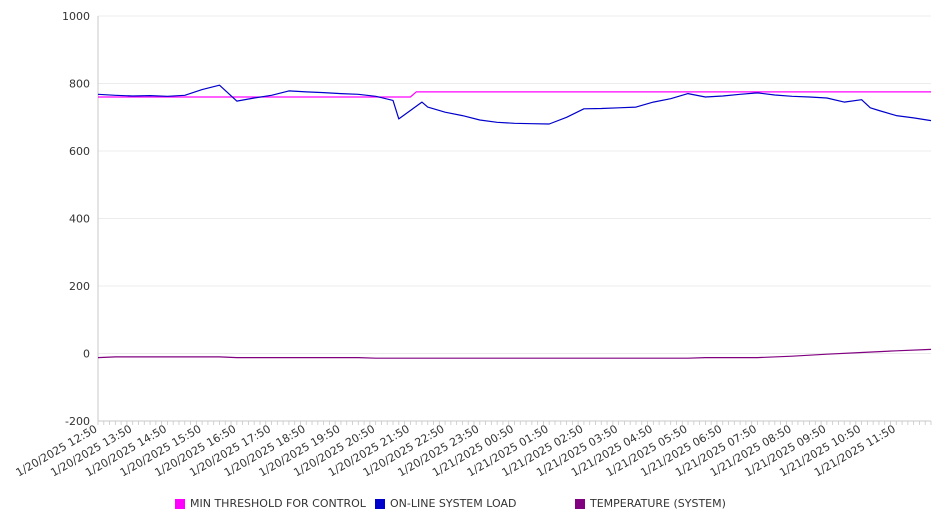 The width and height of the screenshot is (946, 526). Describe the element at coordinates (514, 104) in the screenshot. I see `series-line-online-system-load` at that location.